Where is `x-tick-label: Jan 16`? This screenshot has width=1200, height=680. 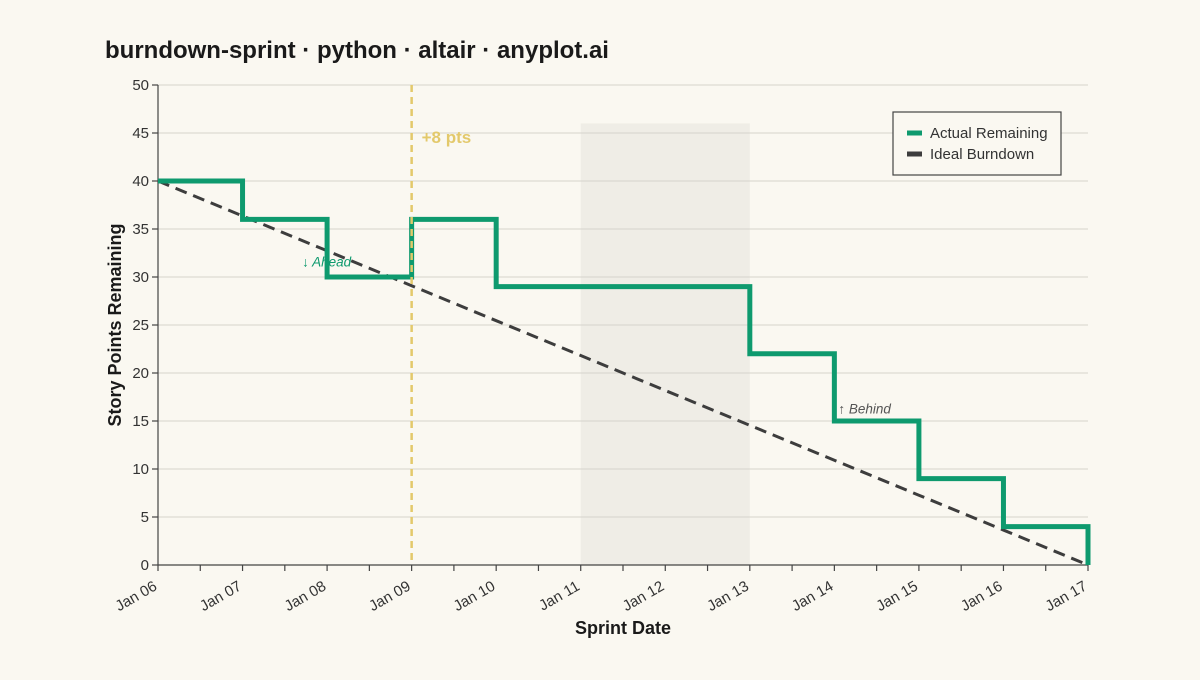 x-tick-label: Jan 16 is located at coordinates (982, 596).